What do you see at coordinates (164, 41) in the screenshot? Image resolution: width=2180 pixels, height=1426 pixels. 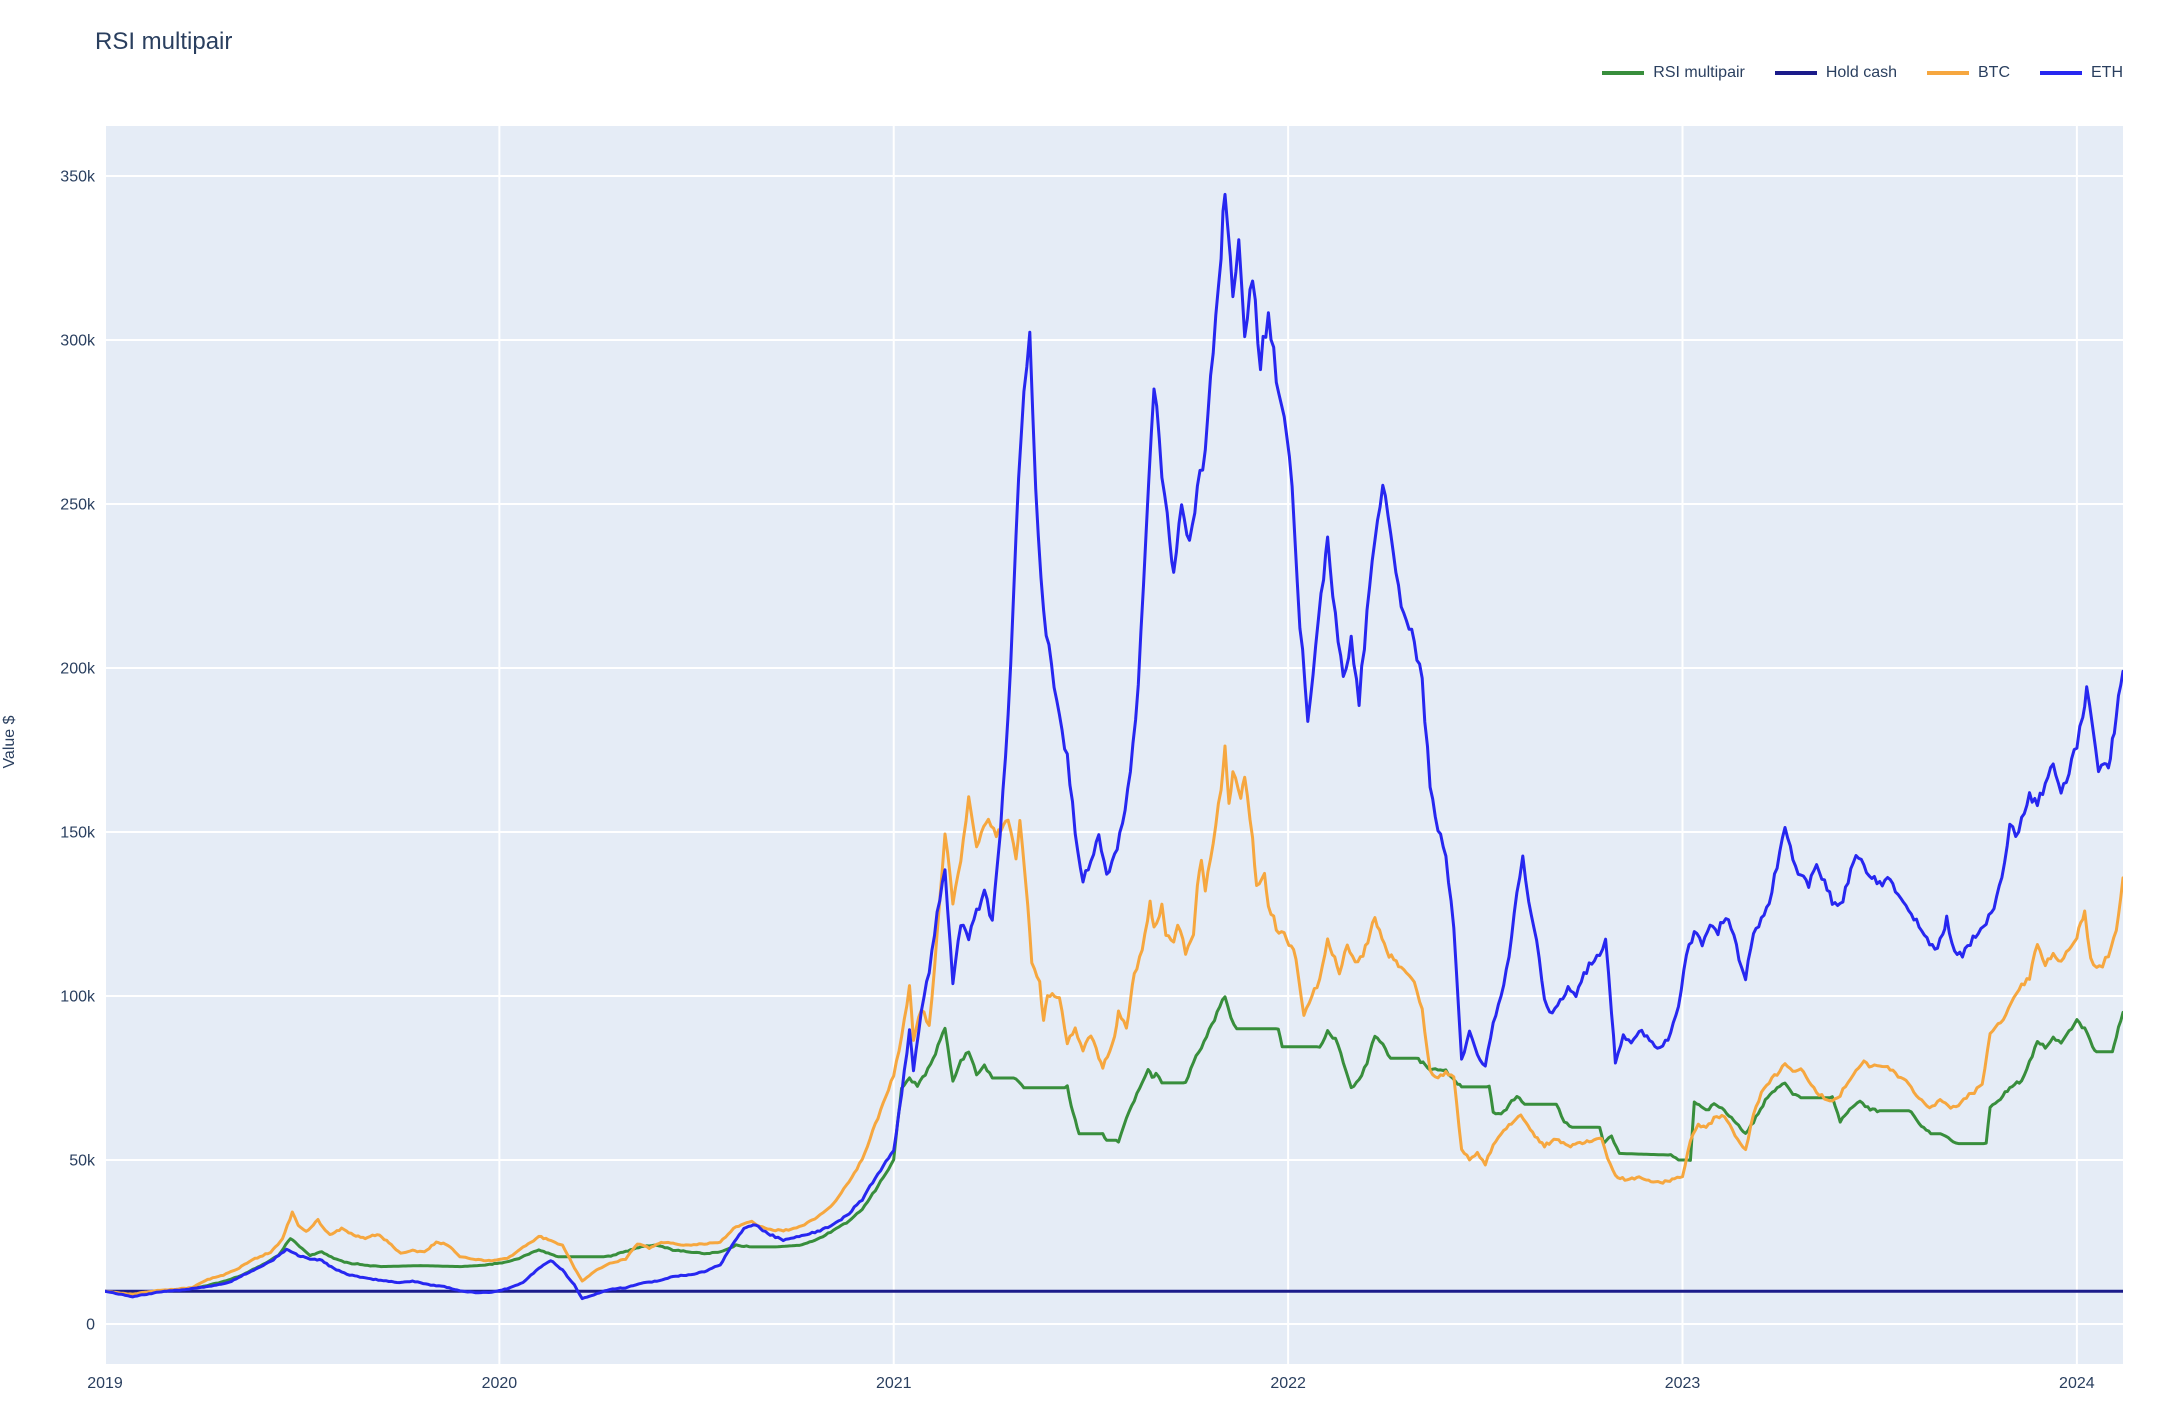 I see `page-title: RSI multipair` at bounding box center [164, 41].